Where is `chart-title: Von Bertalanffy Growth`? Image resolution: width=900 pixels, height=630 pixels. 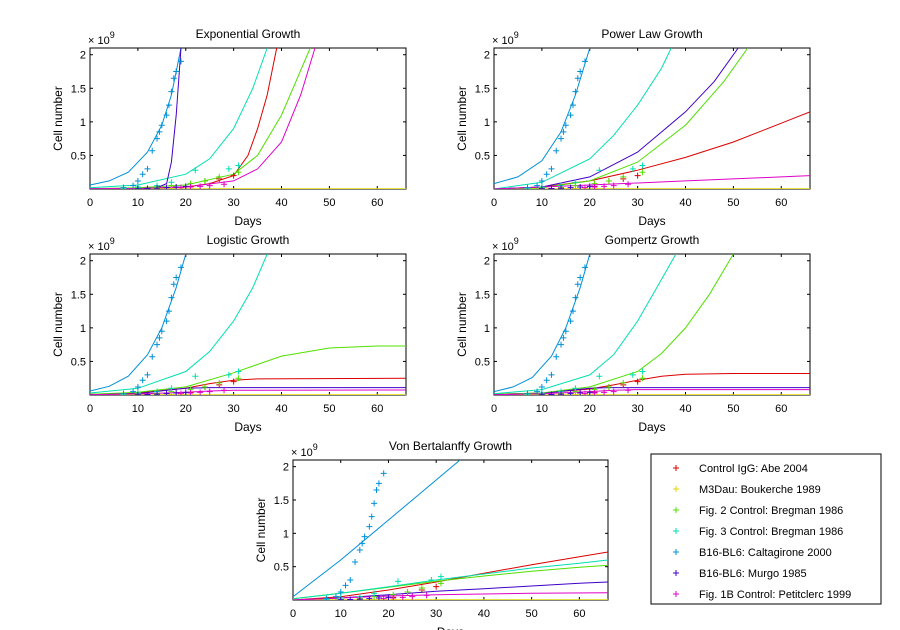 chart-title: Von Bertalanffy Growth is located at coordinates (450, 446).